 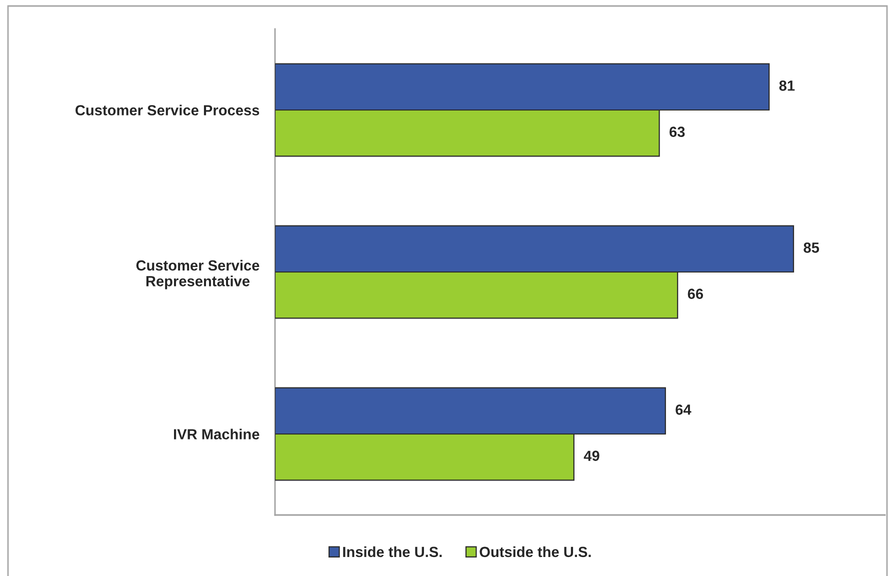 What do you see at coordinates (787, 85) in the screenshot?
I see `data-label: 81` at bounding box center [787, 85].